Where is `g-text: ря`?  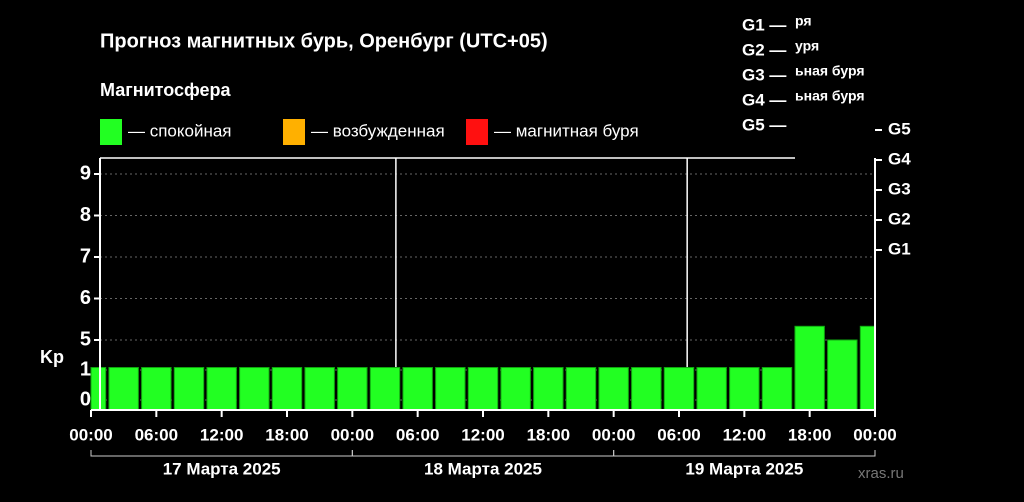
g-text: ря is located at coordinates (803, 21).